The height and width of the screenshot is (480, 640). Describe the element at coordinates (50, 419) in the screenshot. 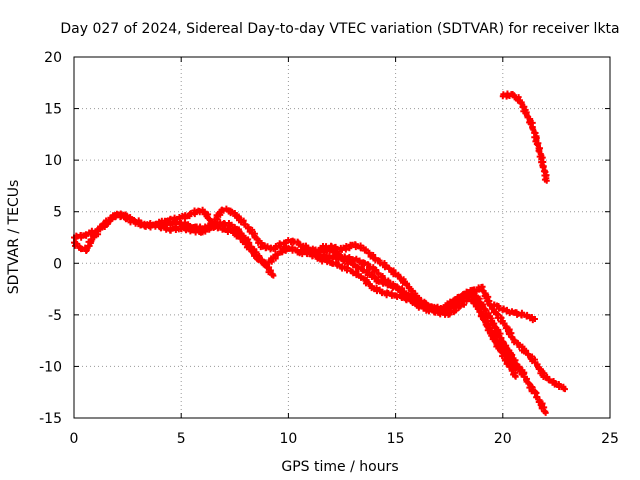

I see `y-tick-label: -15` at that location.